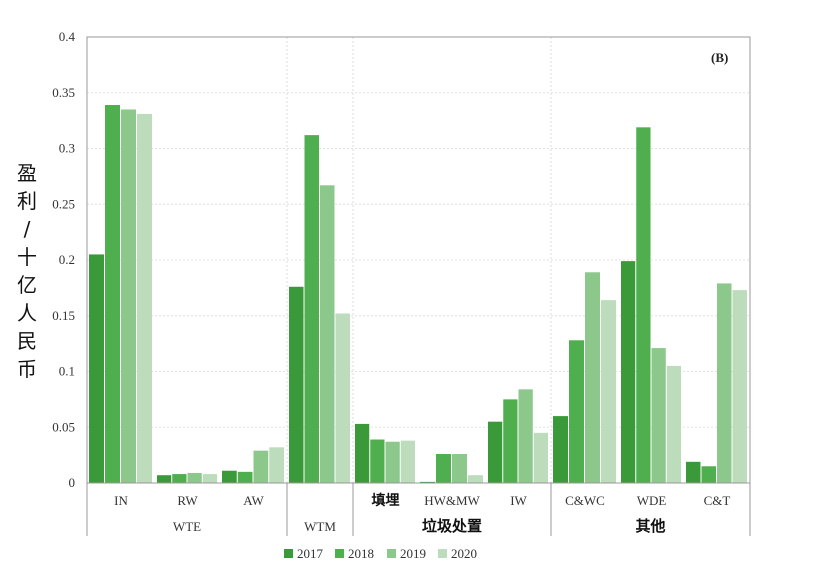 The image size is (829, 577). Describe the element at coordinates (67, 148) in the screenshot. I see `y-tick-label: 0.3` at that location.